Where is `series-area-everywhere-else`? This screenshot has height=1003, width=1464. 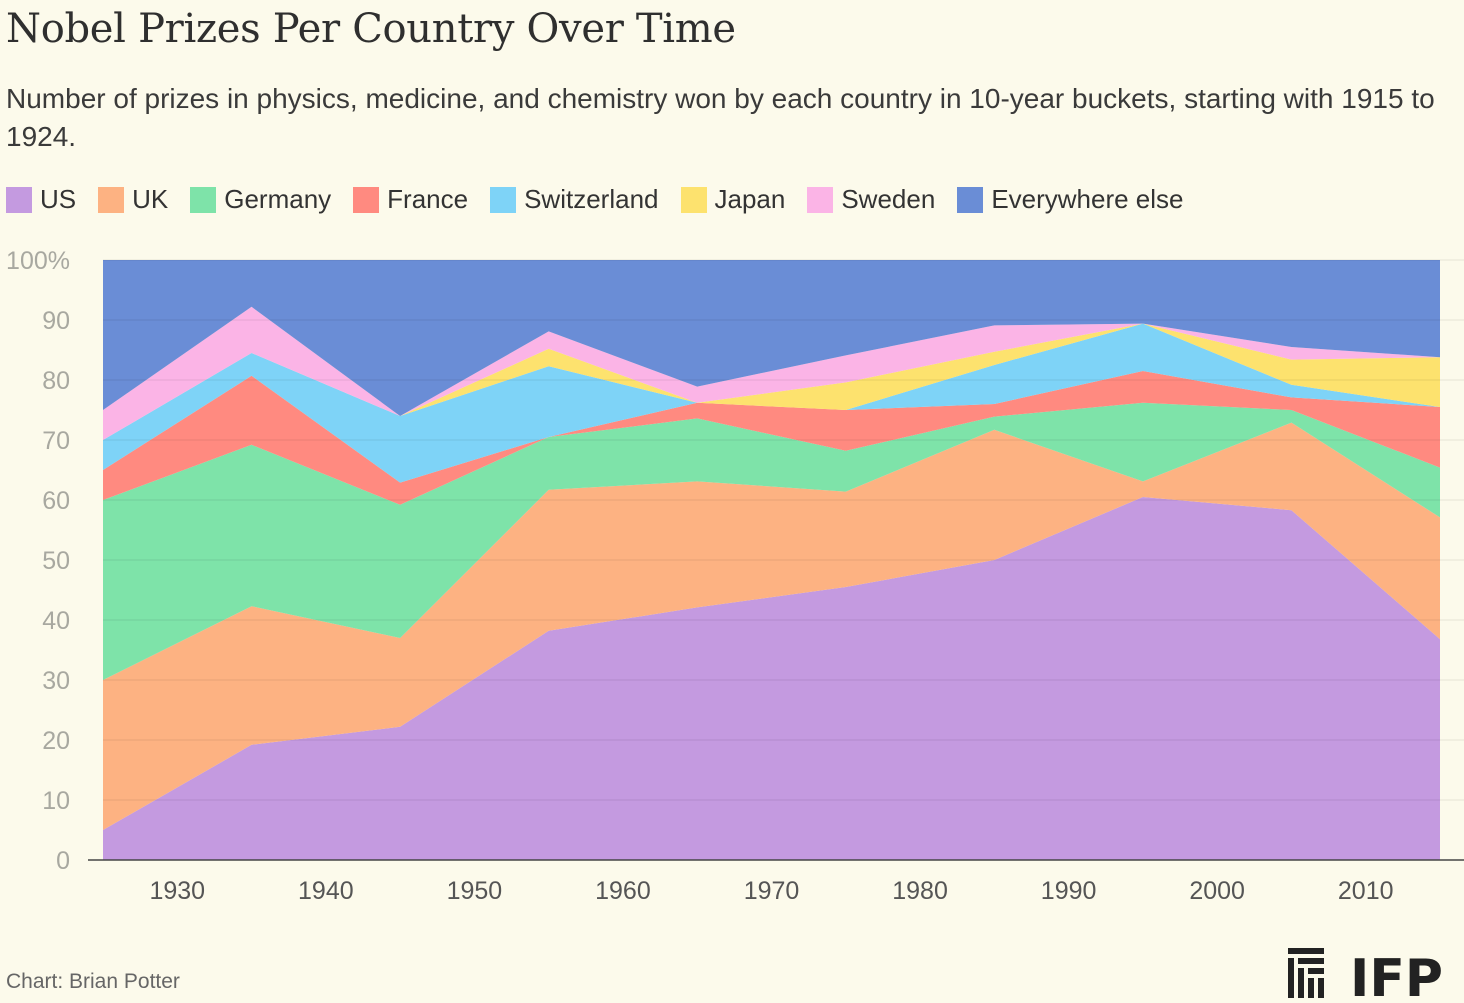 series-area-everywhere-else is located at coordinates (771, 338).